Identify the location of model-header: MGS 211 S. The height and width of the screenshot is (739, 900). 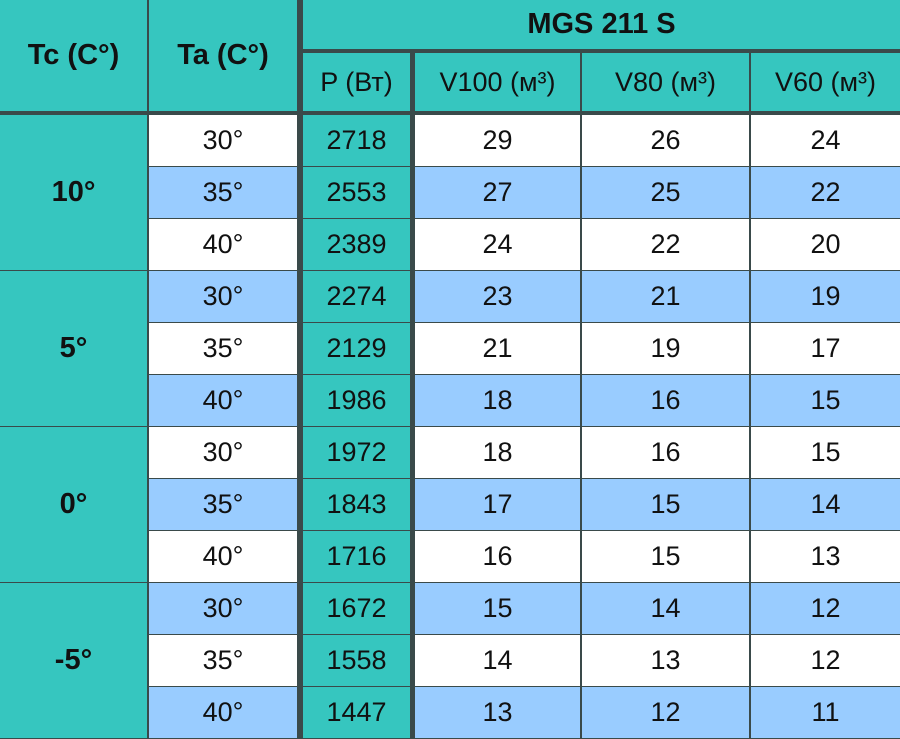
(601, 24).